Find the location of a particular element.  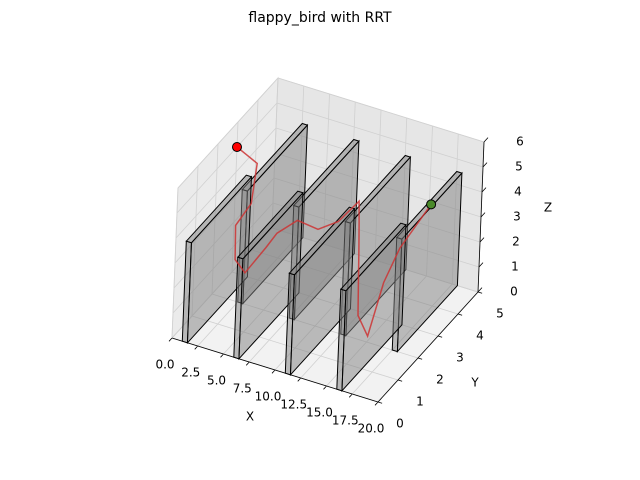

x-tick-label: 15.0 is located at coordinates (319, 413).